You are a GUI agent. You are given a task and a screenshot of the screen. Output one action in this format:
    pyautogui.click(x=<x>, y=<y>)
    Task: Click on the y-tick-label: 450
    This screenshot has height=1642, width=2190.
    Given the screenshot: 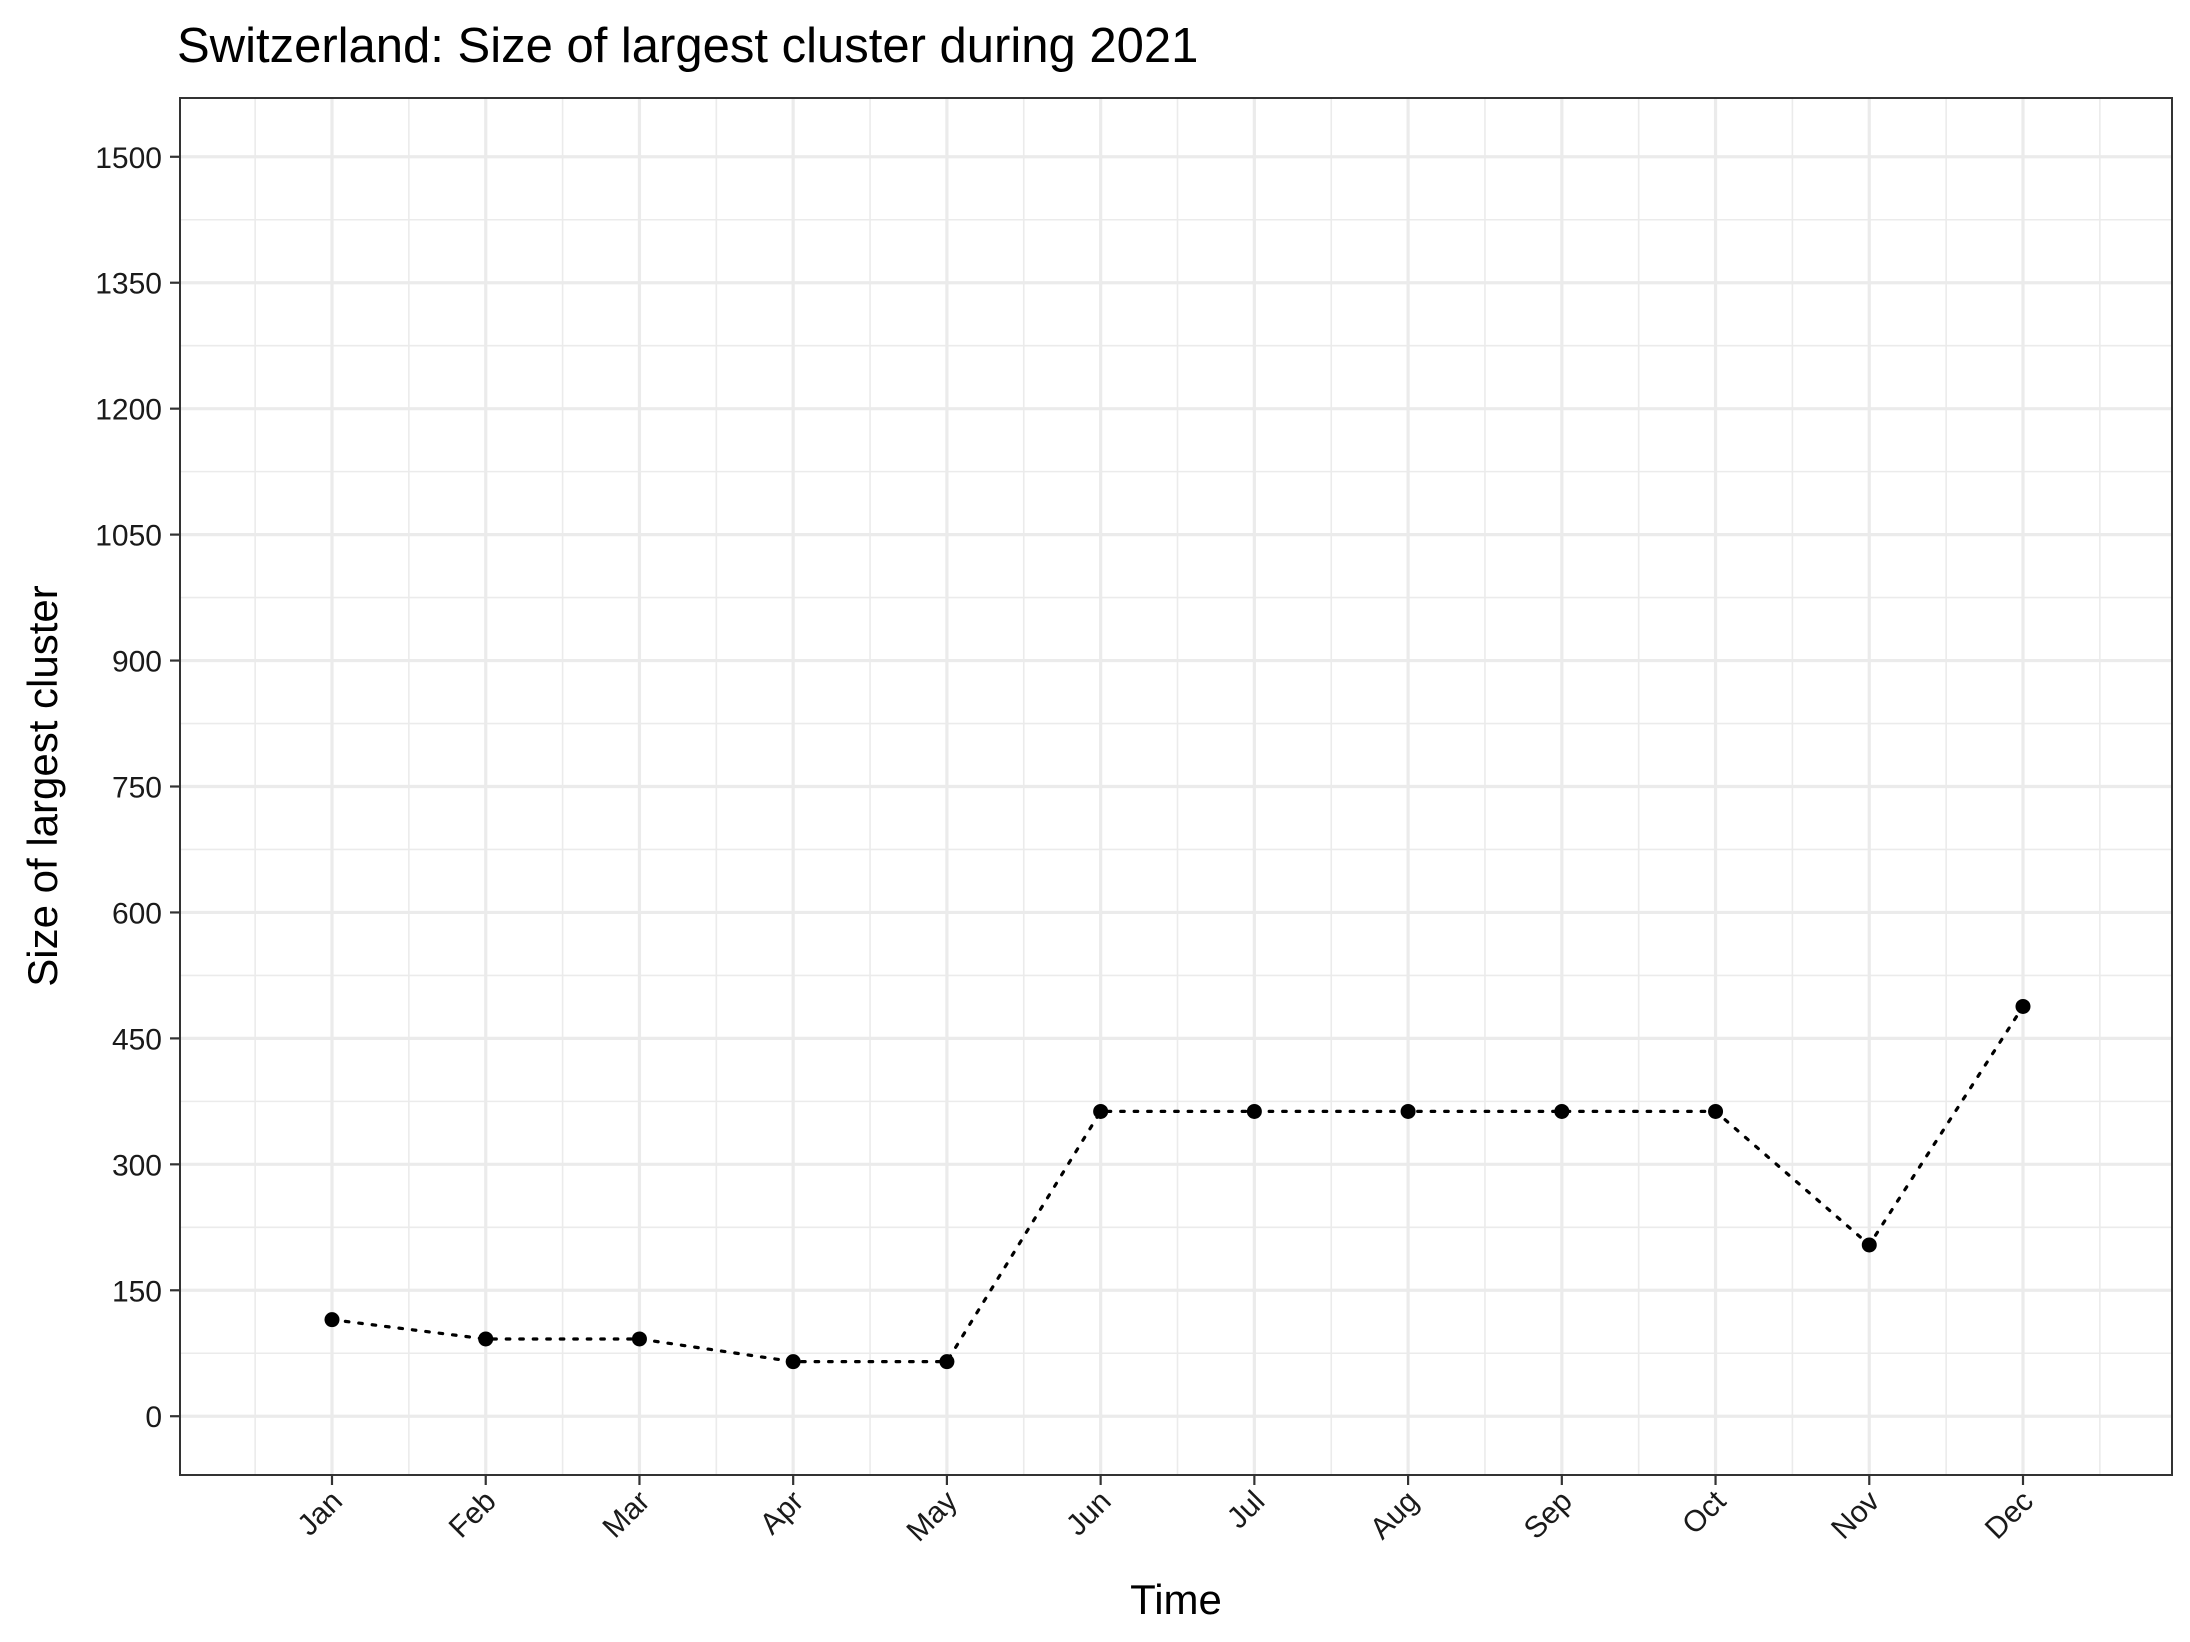 What is the action you would take?
    pyautogui.click(x=137, y=1039)
    